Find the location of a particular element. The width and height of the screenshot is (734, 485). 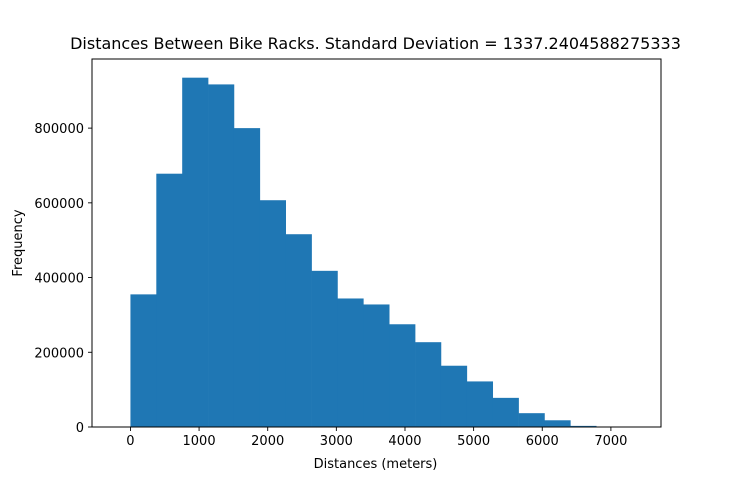

y-axis-ticks: 0 200000 400000 600000 800000 is located at coordinates (63, 279).